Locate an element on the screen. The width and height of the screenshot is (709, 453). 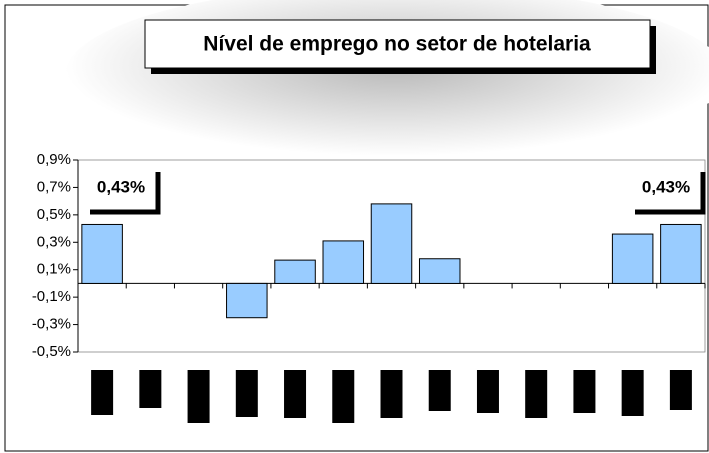
y-tick-label: 0,7% is located at coordinates (54, 186).